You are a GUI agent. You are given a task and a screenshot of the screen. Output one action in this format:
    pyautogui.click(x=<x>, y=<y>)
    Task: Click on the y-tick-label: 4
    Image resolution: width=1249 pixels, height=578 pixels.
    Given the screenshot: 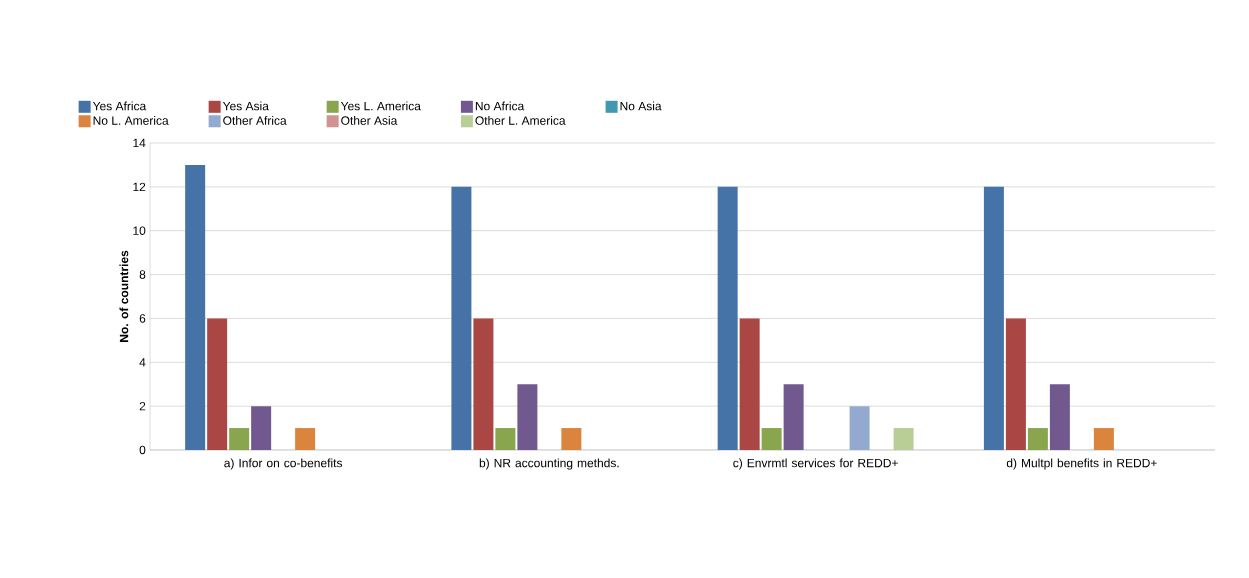 What is the action you would take?
    pyautogui.click(x=142, y=362)
    